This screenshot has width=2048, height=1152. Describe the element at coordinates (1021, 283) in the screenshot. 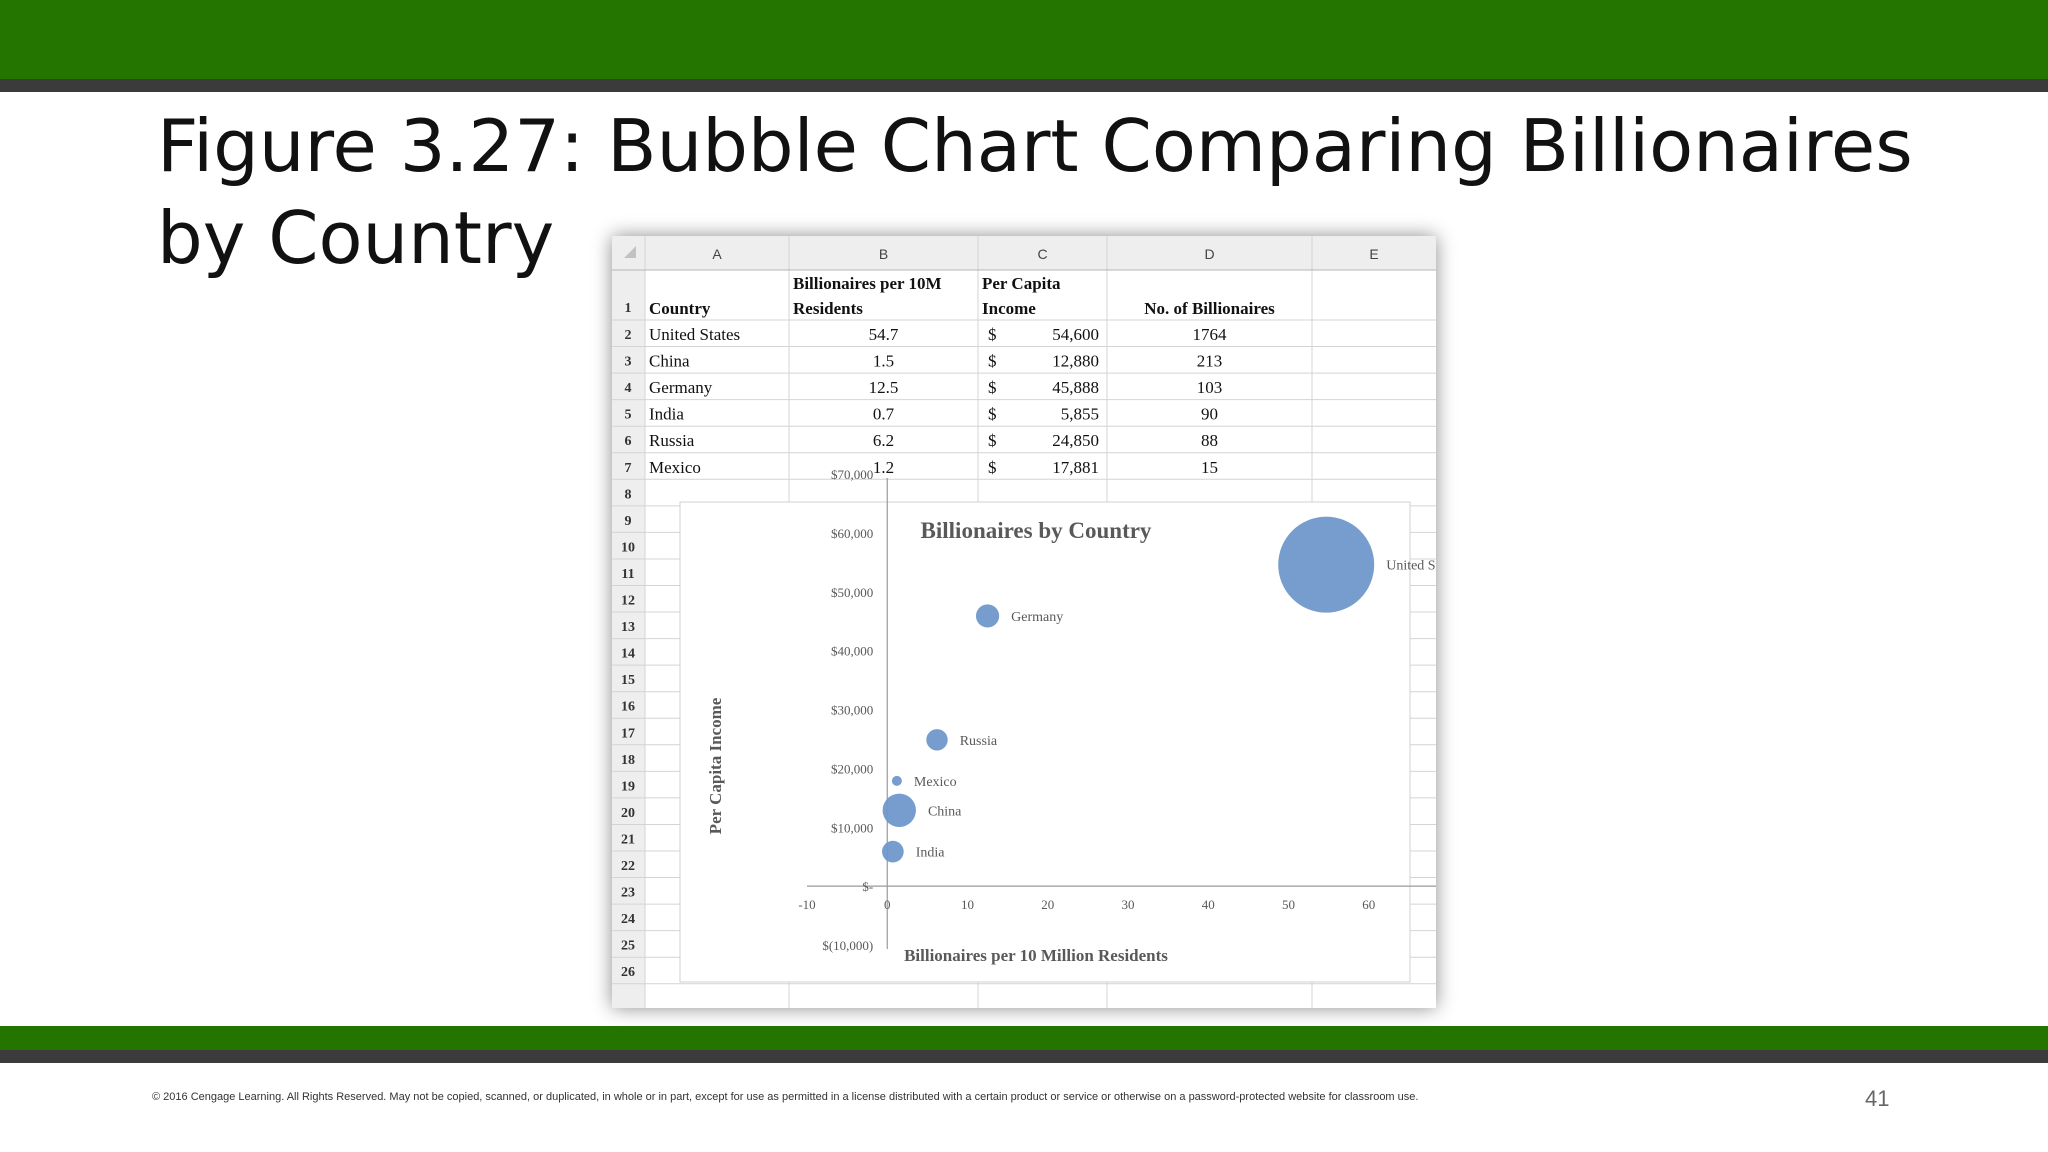

I see `header-income-line-1: Per Capita` at that location.